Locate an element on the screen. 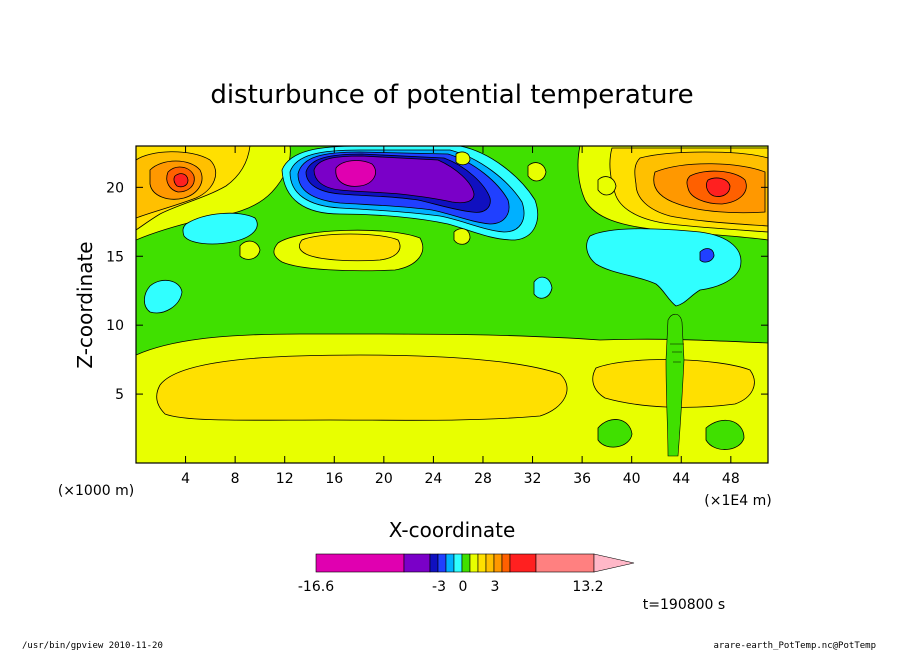 The image size is (904, 654). colorbar-tick-label: 0 is located at coordinates (463, 587).